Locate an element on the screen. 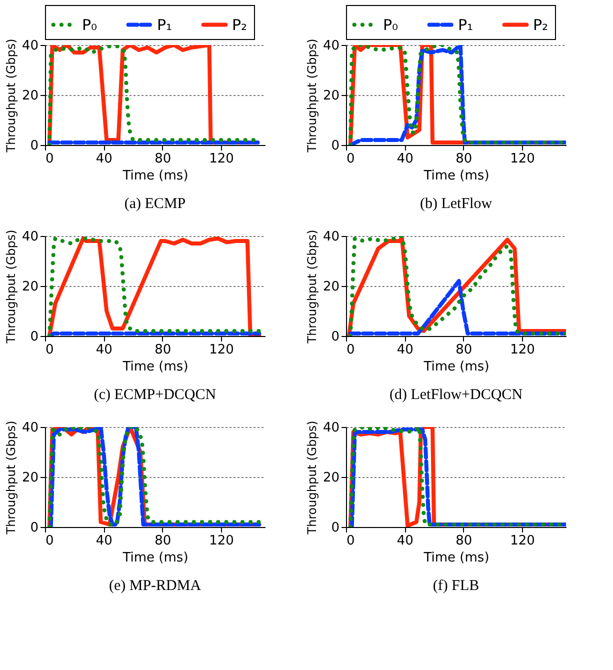 This screenshot has width=613, height=670. text: (c) ECMP+DCQCN is located at coordinates (155, 395).